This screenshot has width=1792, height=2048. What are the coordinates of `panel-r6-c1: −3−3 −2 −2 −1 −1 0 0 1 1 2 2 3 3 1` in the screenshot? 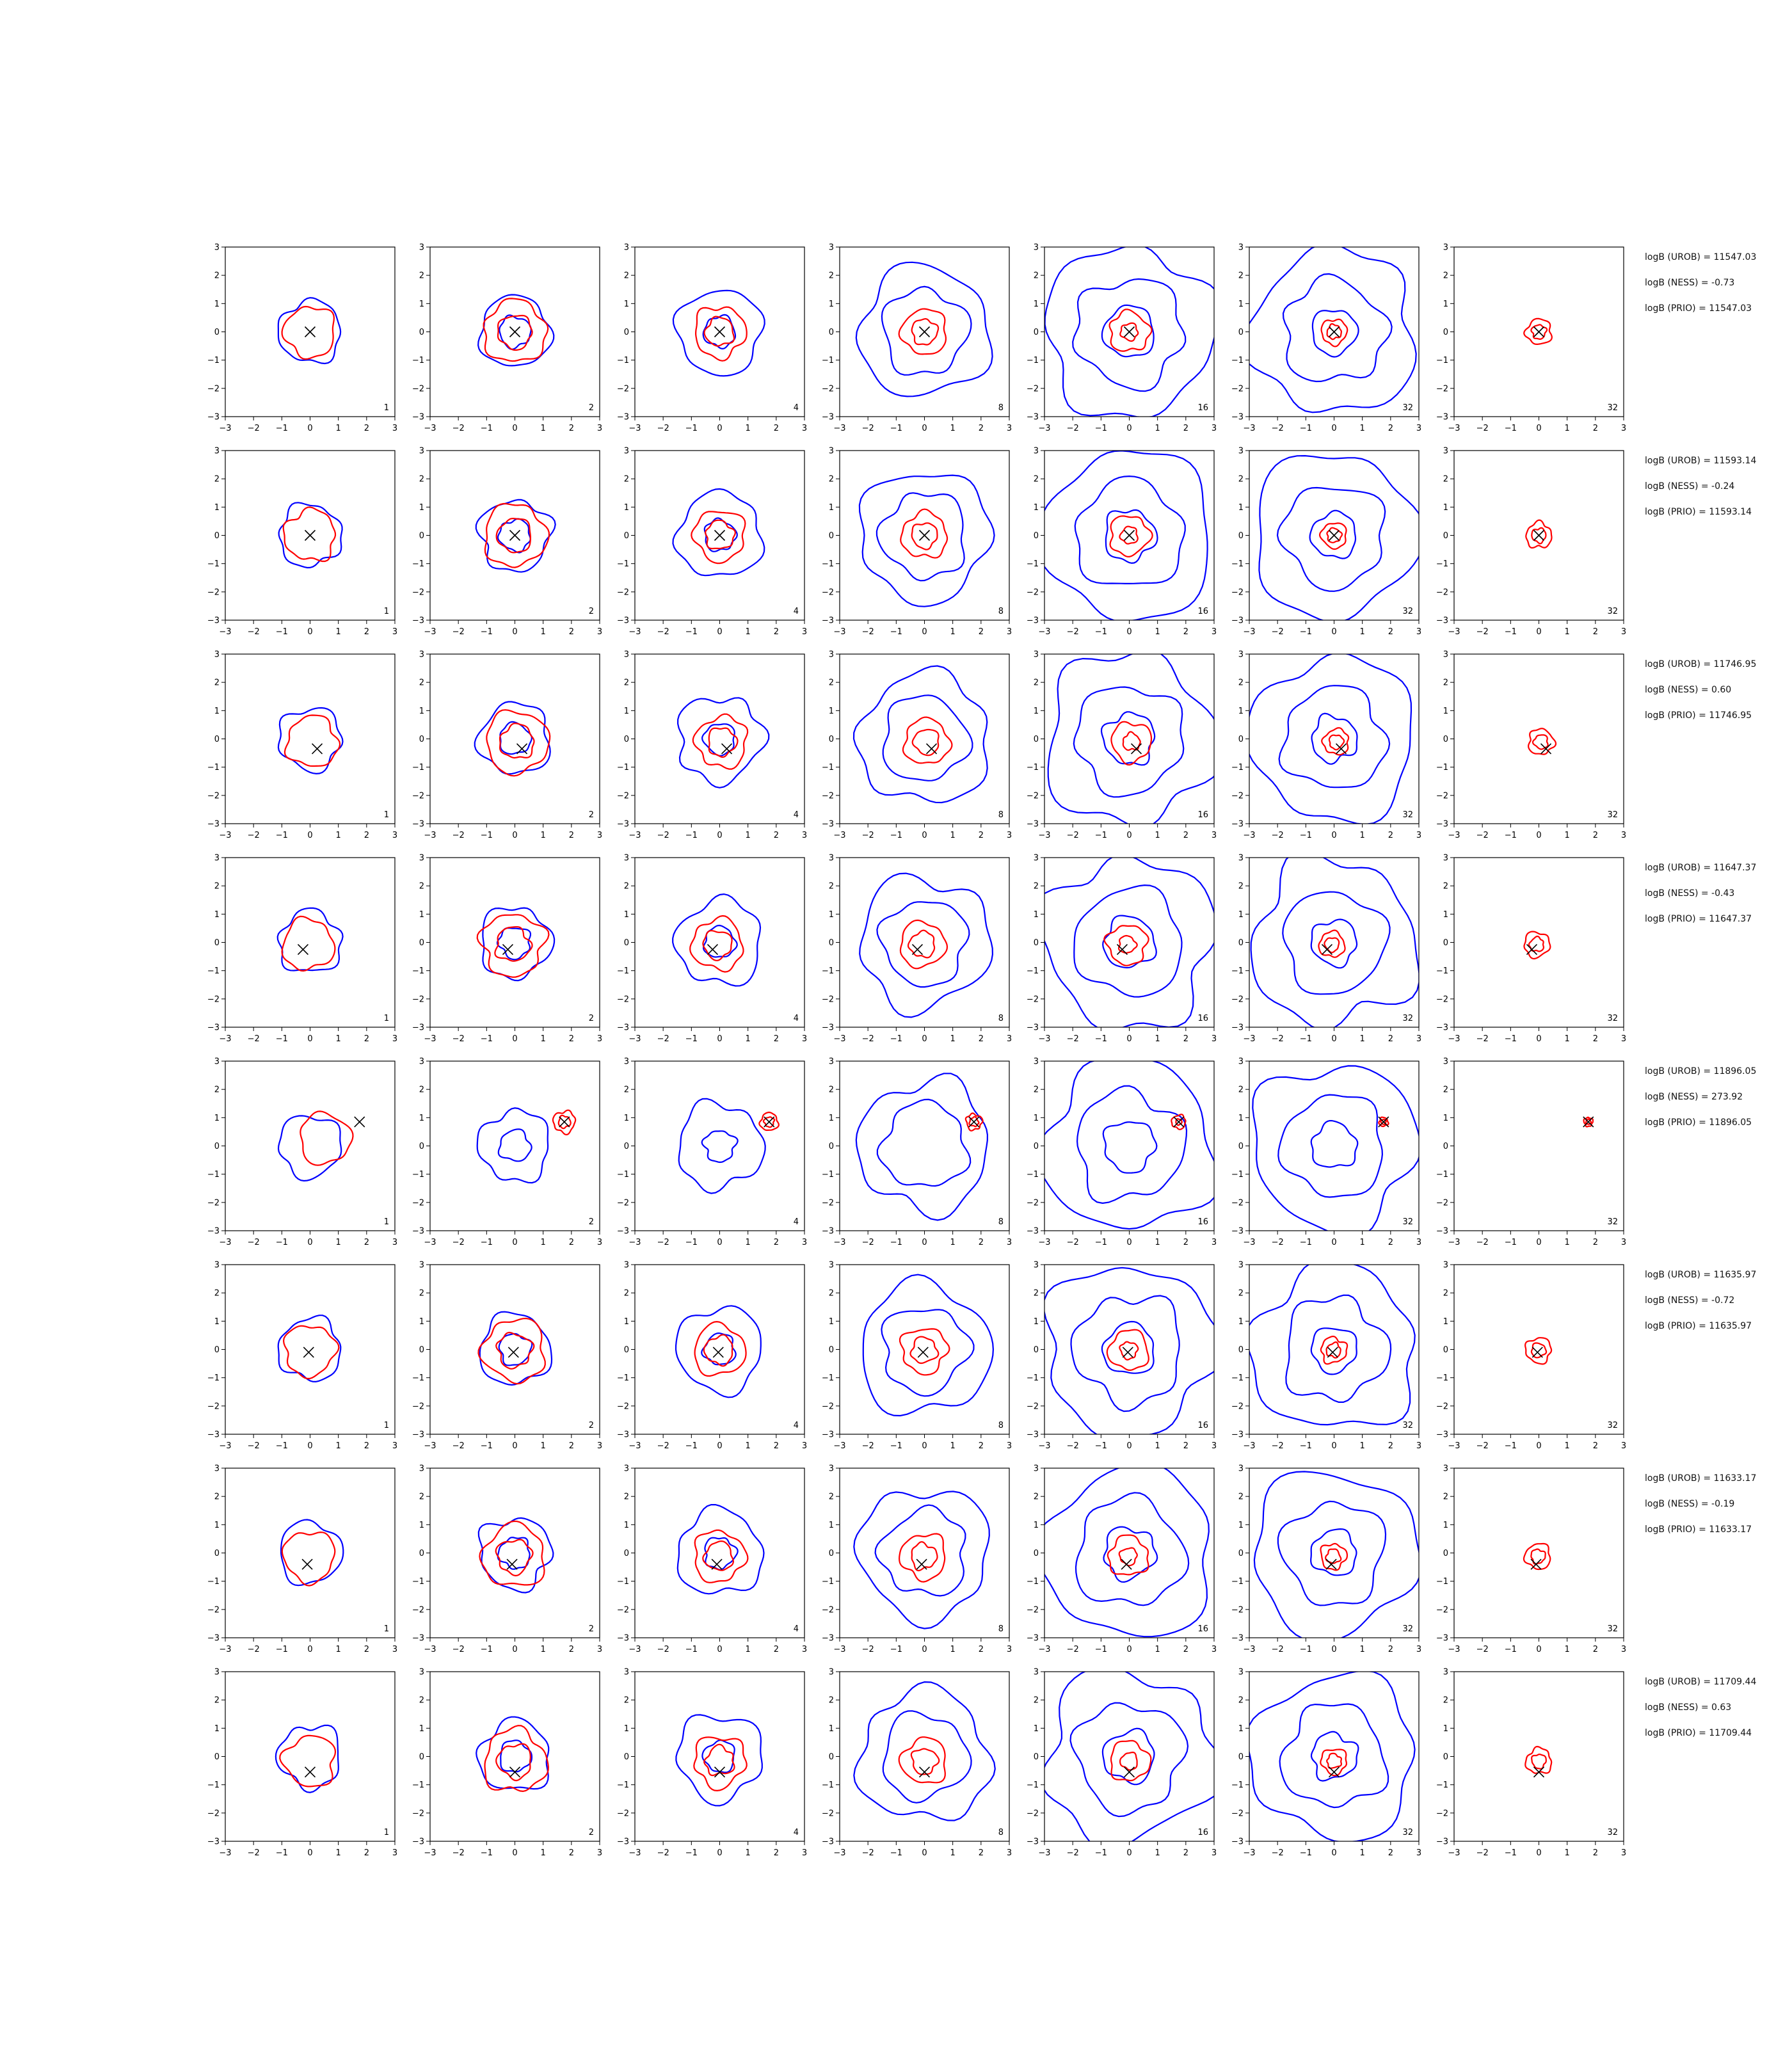 It's located at (302, 1356).